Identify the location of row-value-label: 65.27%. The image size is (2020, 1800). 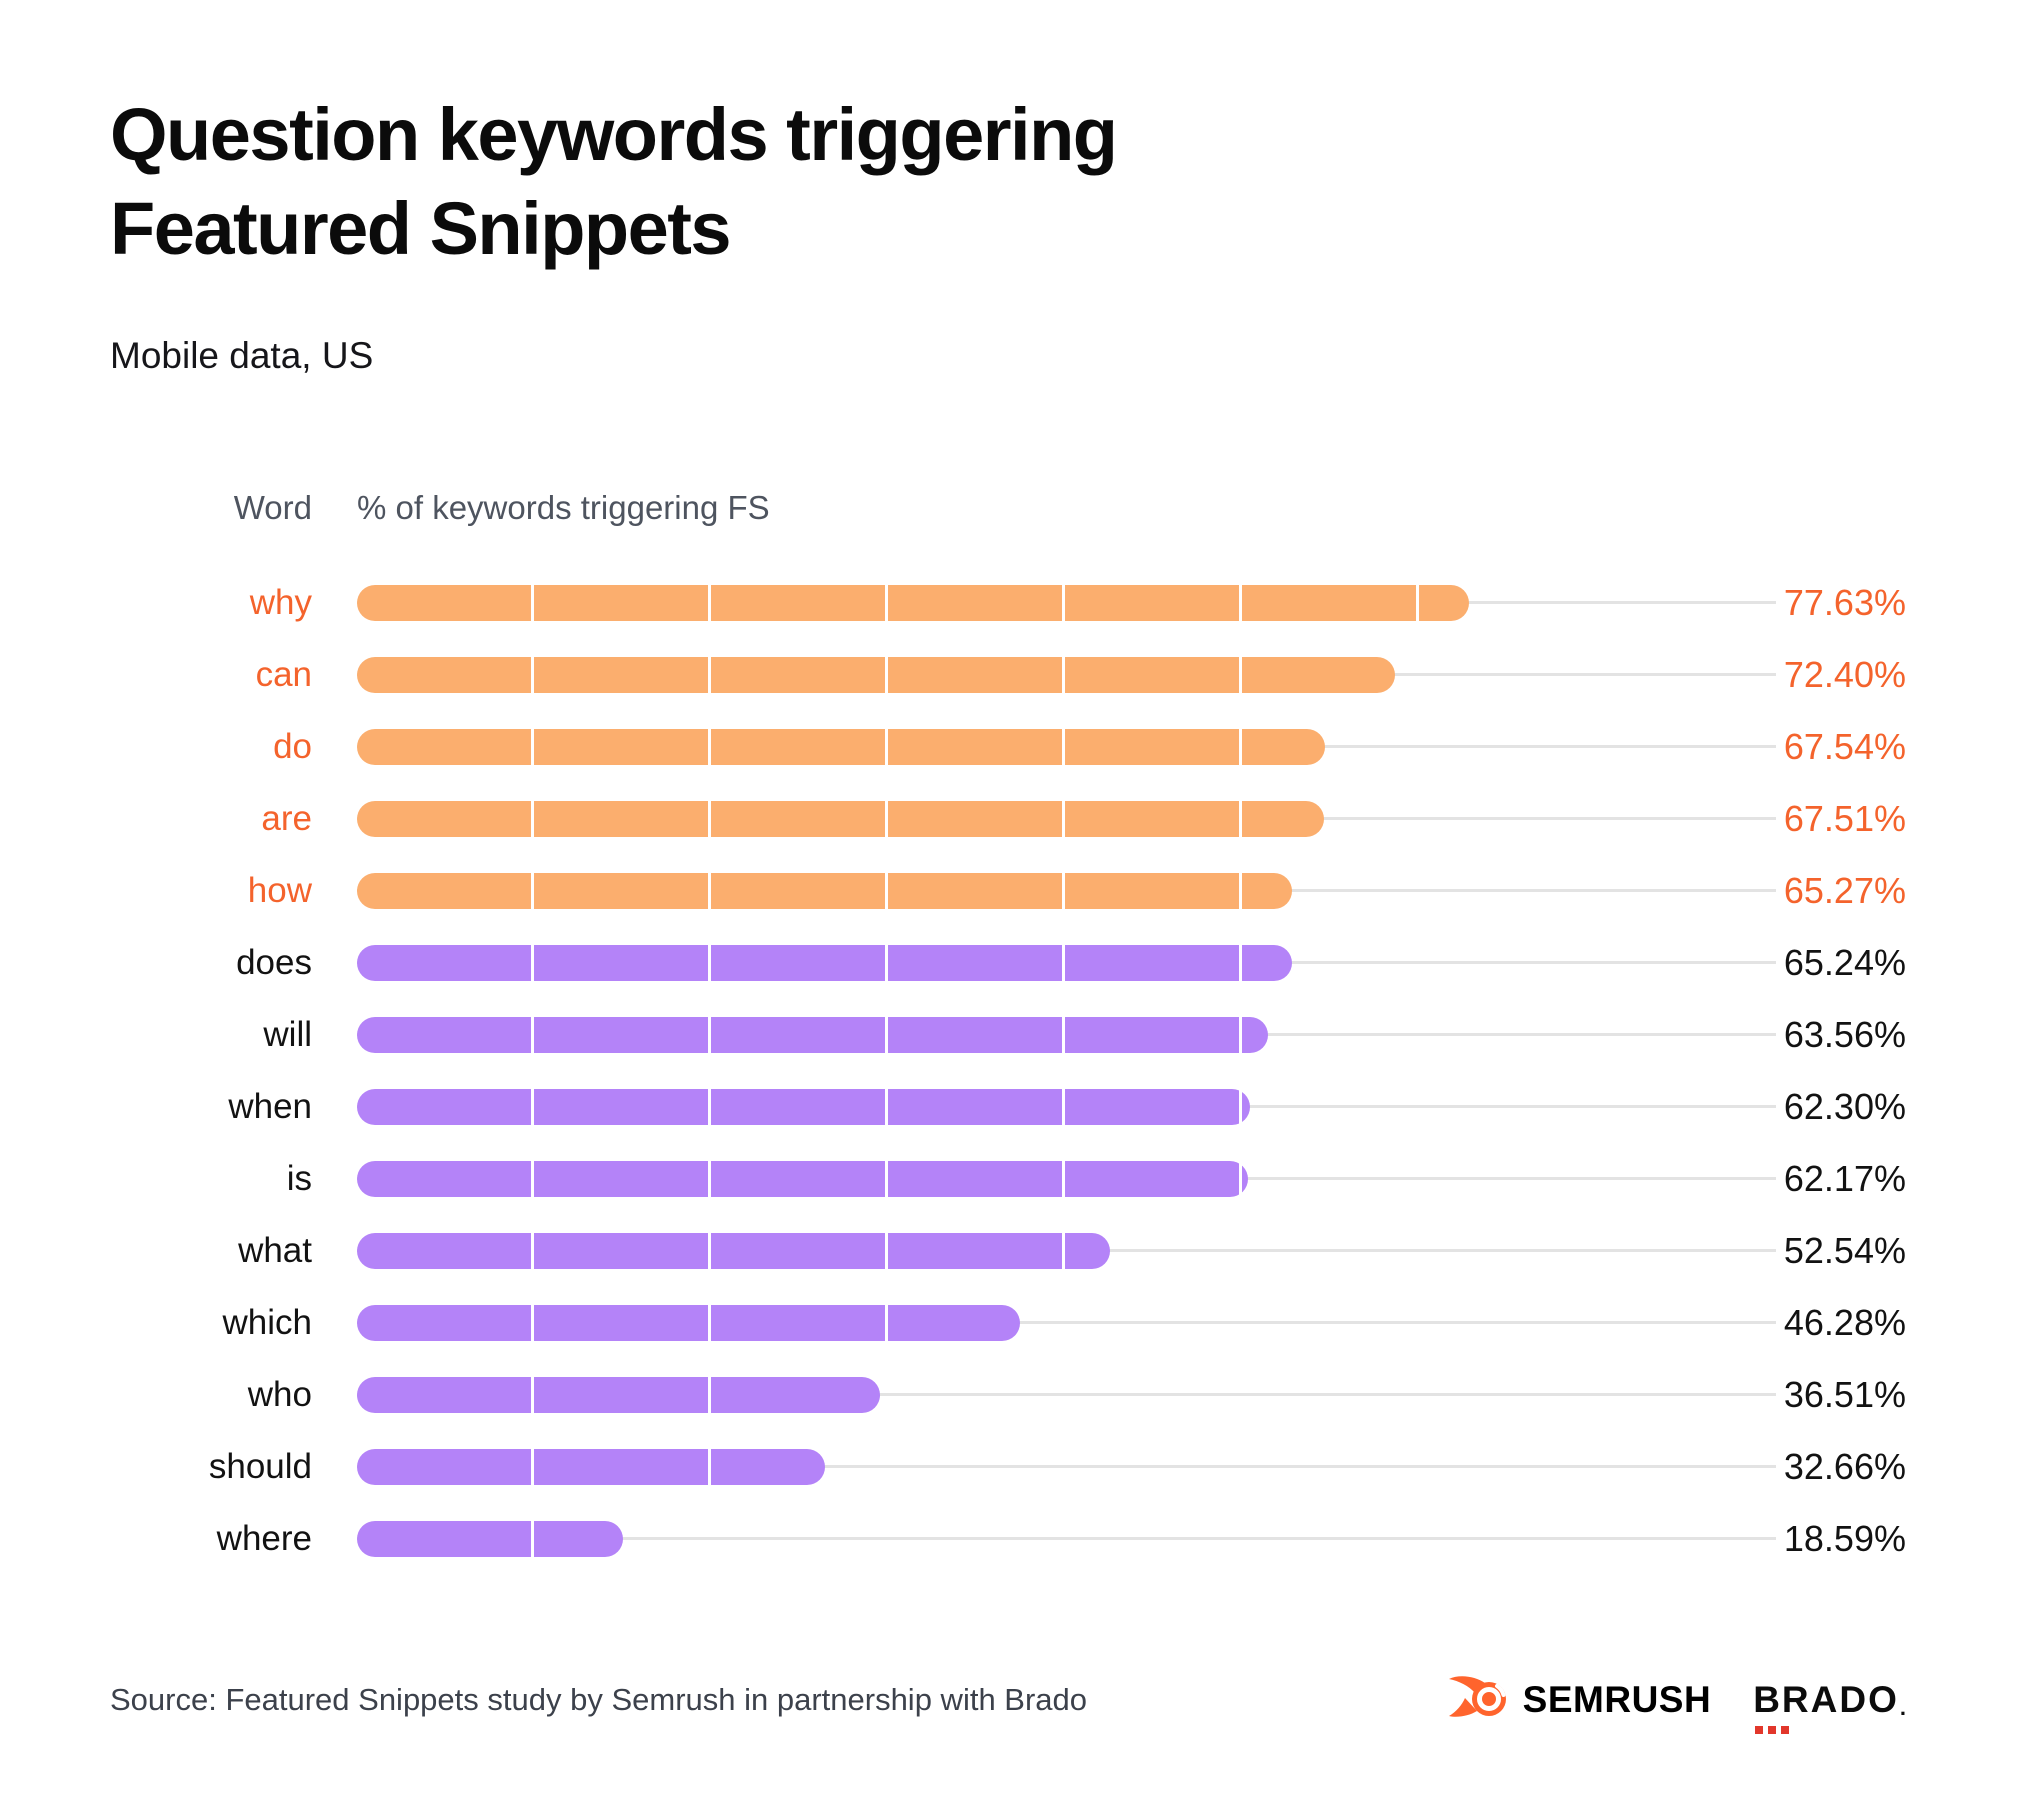
(1844, 890).